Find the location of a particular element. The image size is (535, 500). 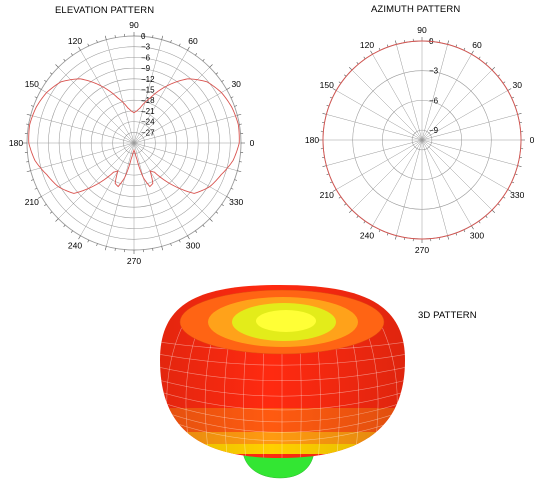

elevation-radial-label: −12 is located at coordinates (148, 79).